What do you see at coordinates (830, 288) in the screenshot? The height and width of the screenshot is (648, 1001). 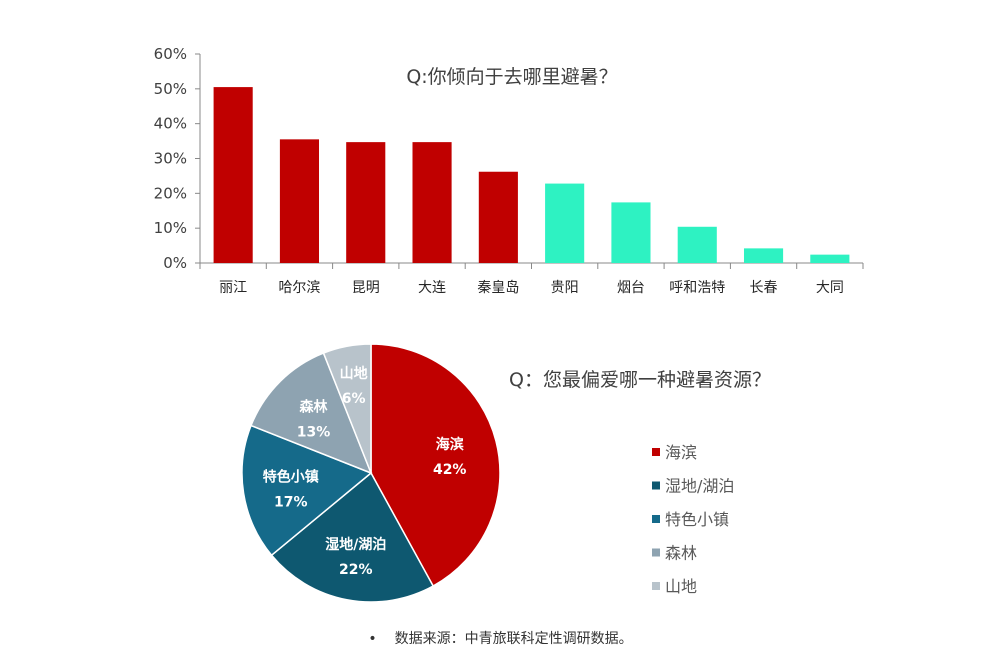 I see `x-tick-label: 大同` at bounding box center [830, 288].